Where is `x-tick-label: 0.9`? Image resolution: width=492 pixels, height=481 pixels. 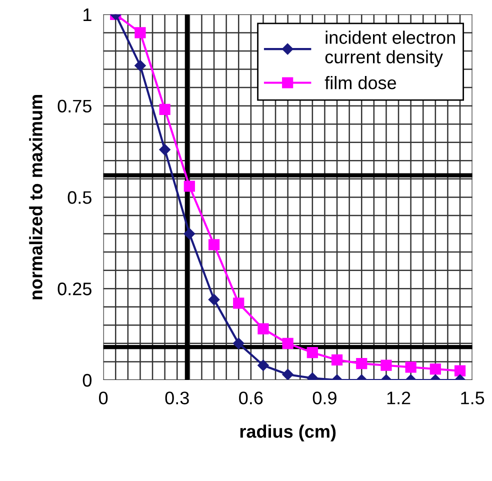
x-tick-label: 0.9 is located at coordinates (324, 398).